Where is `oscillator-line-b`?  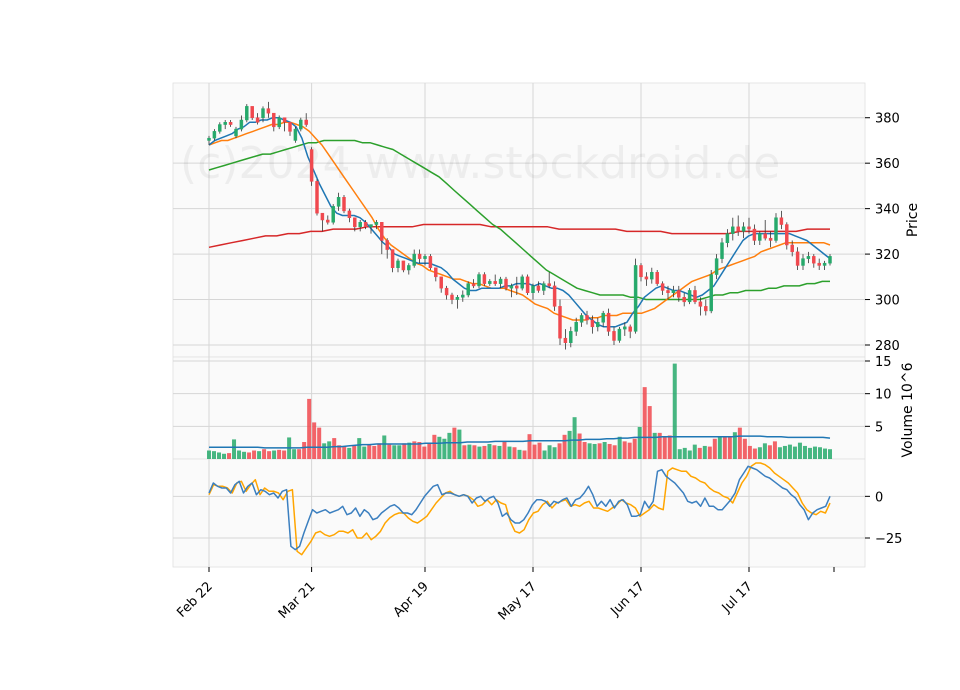
oscillator-line-b is located at coordinates (519, 509).